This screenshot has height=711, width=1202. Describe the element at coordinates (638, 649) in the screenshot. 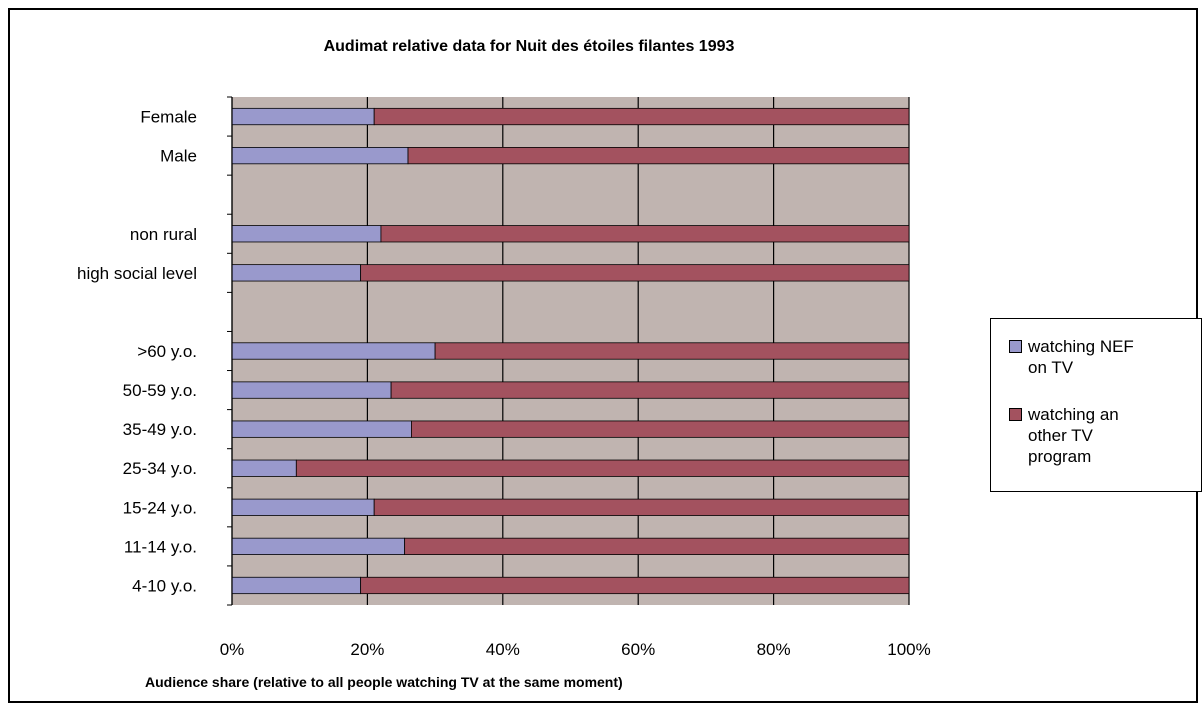

I see `x-tick-label: 60%` at that location.